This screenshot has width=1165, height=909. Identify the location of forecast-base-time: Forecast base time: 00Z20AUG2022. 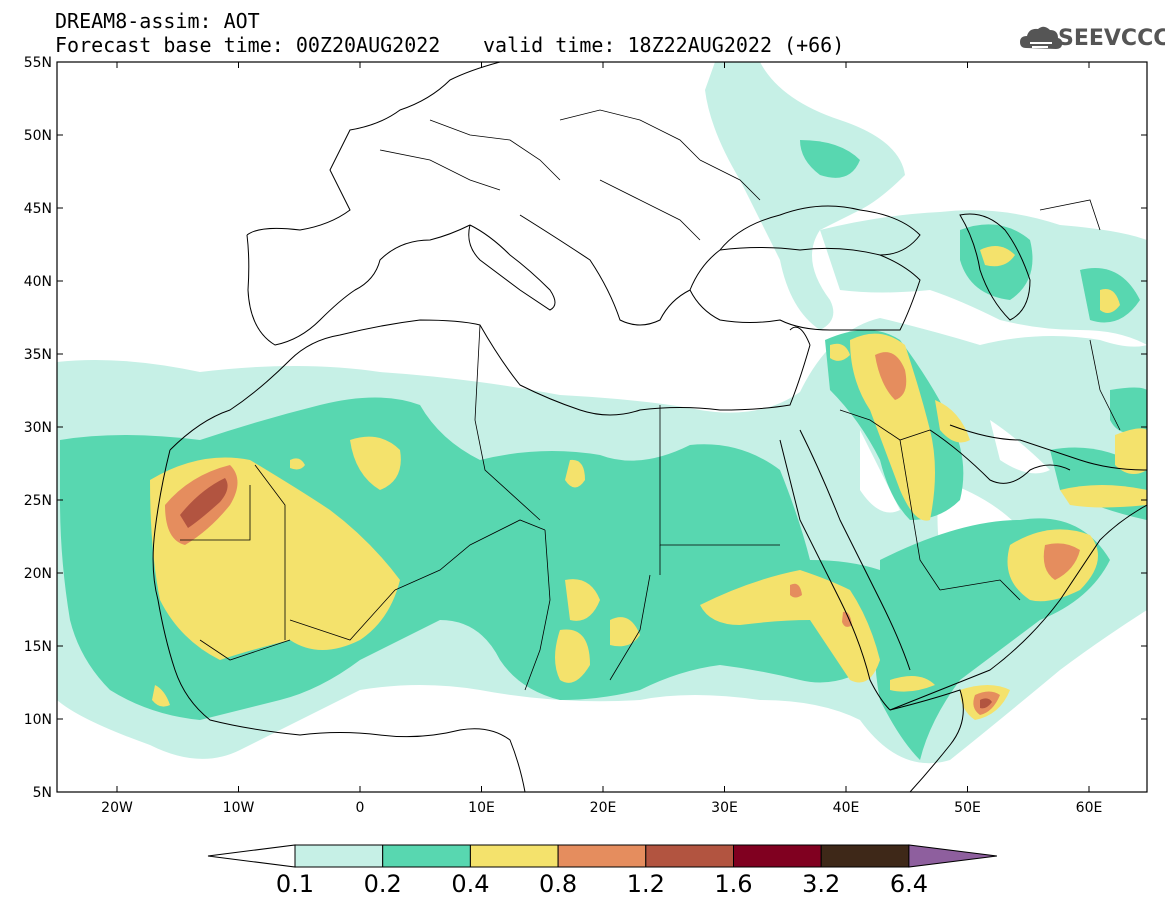
(248, 45).